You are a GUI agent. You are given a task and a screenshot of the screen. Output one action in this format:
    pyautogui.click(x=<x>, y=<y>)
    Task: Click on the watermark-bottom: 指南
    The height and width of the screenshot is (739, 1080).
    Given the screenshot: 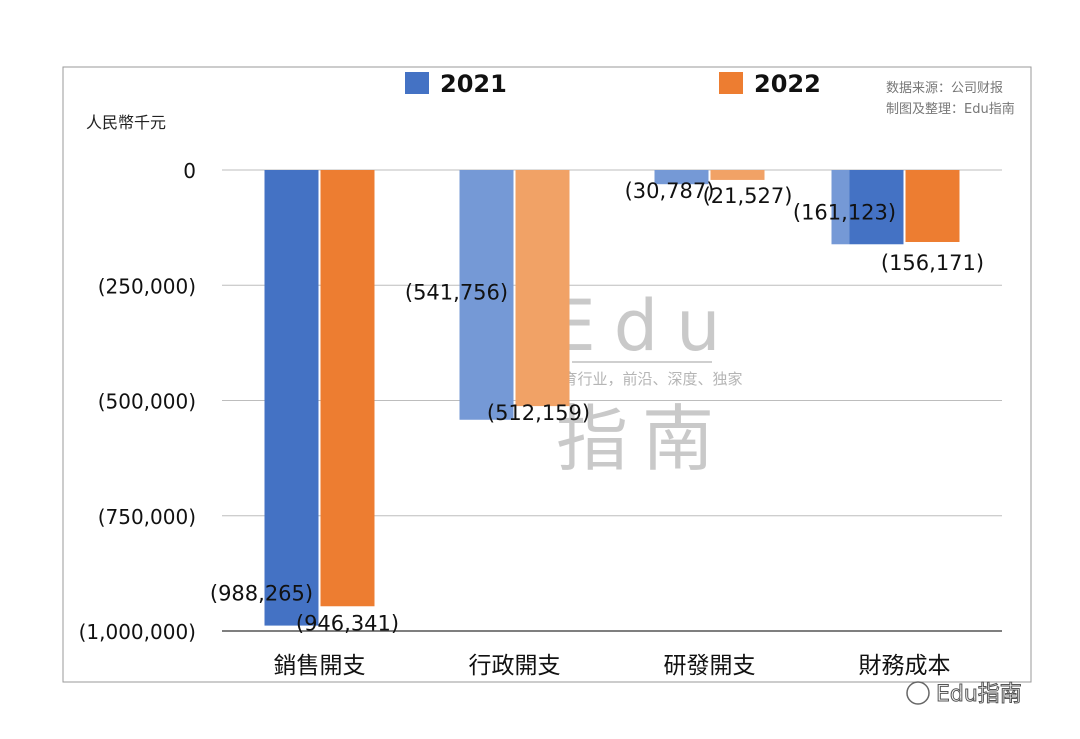 What is the action you would take?
    pyautogui.click(x=642, y=439)
    